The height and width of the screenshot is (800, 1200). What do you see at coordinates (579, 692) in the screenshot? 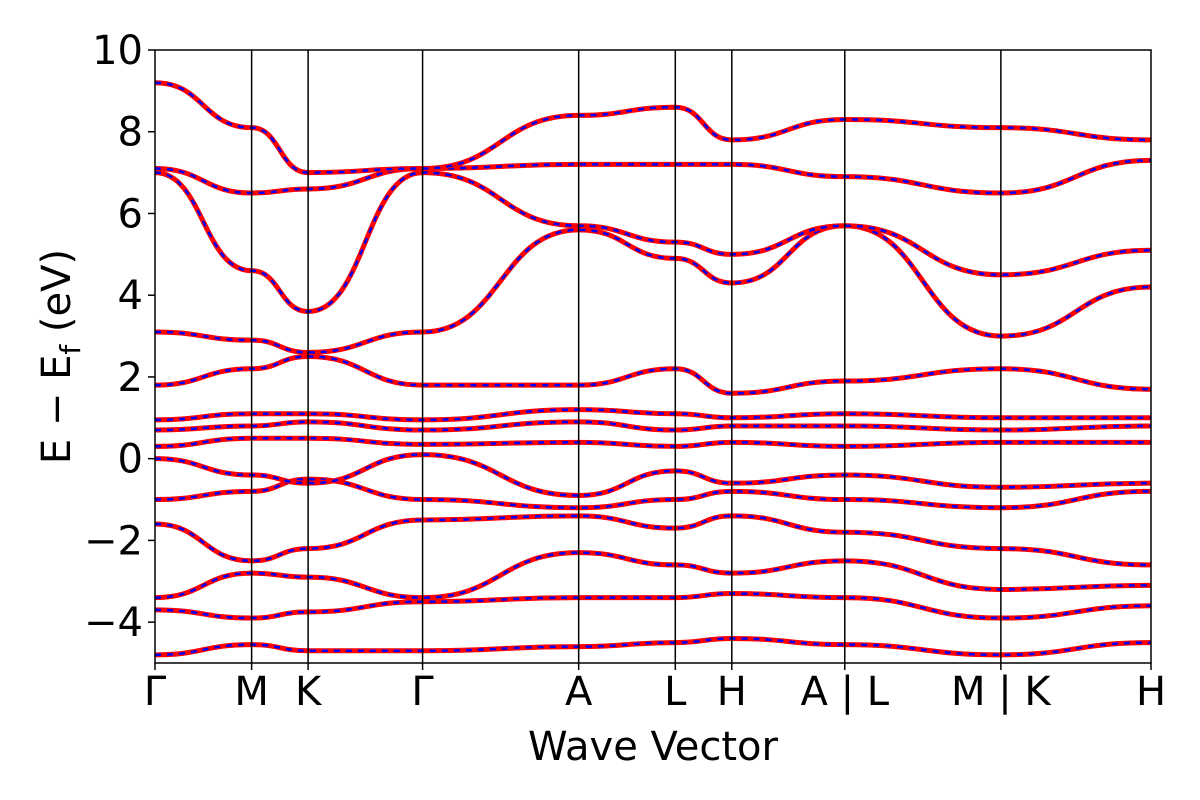
I see `x-tick-label: A` at bounding box center [579, 692].